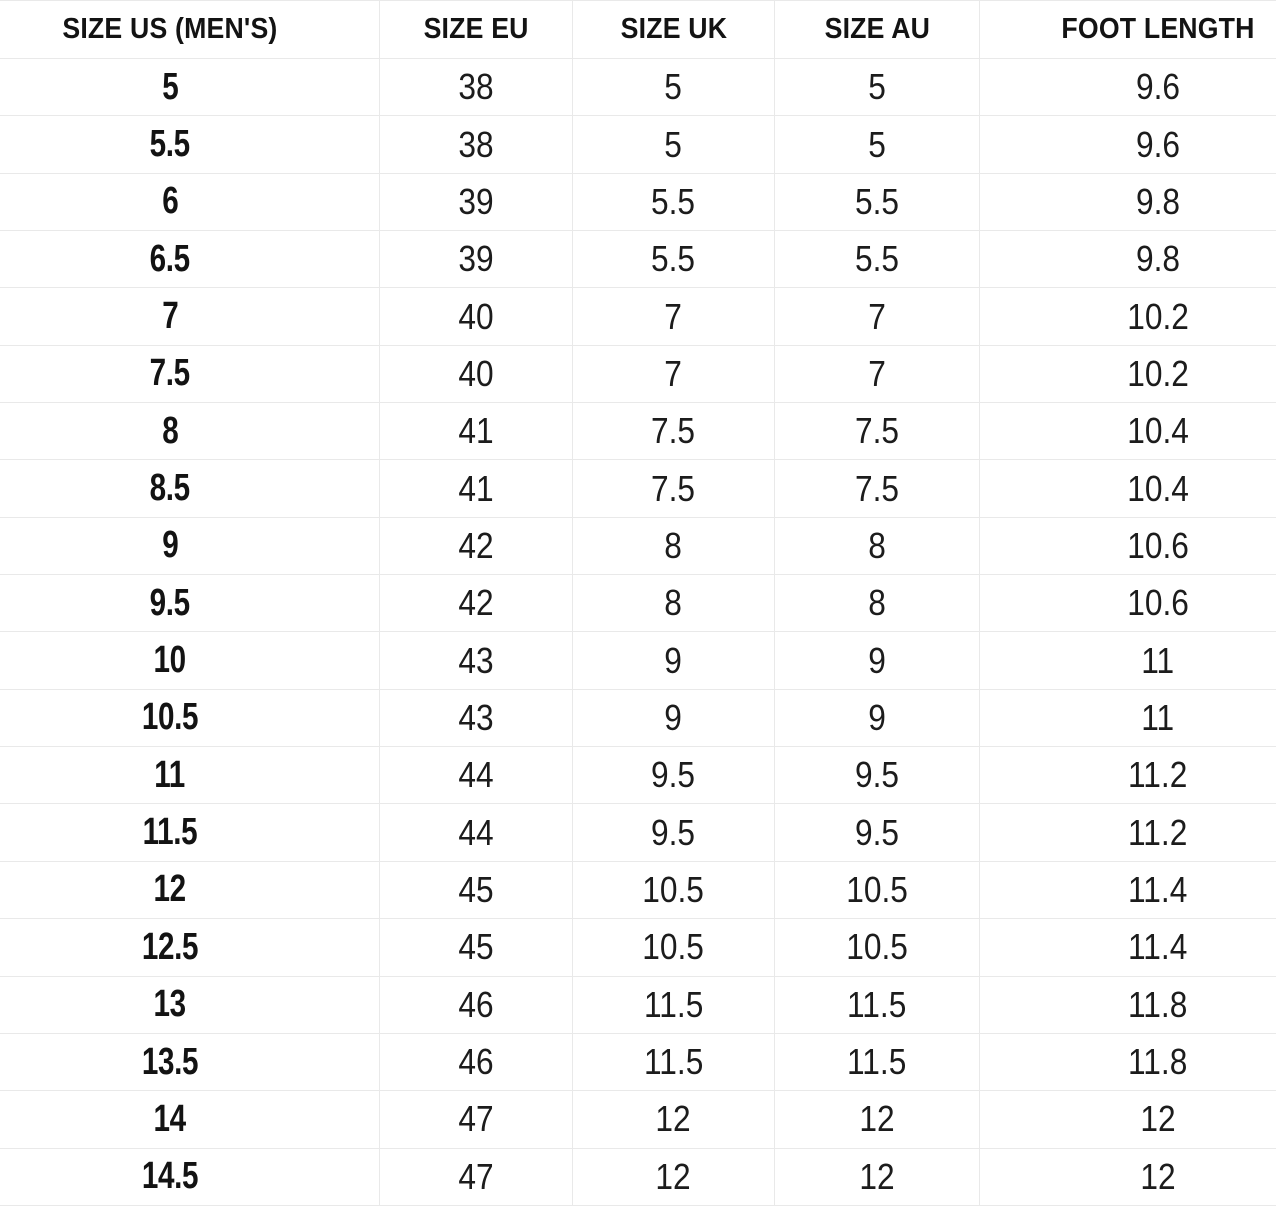 Image resolution: width=1276 pixels, height=1206 pixels. I want to click on cell-size-uk: 5.5, so click(674, 201).